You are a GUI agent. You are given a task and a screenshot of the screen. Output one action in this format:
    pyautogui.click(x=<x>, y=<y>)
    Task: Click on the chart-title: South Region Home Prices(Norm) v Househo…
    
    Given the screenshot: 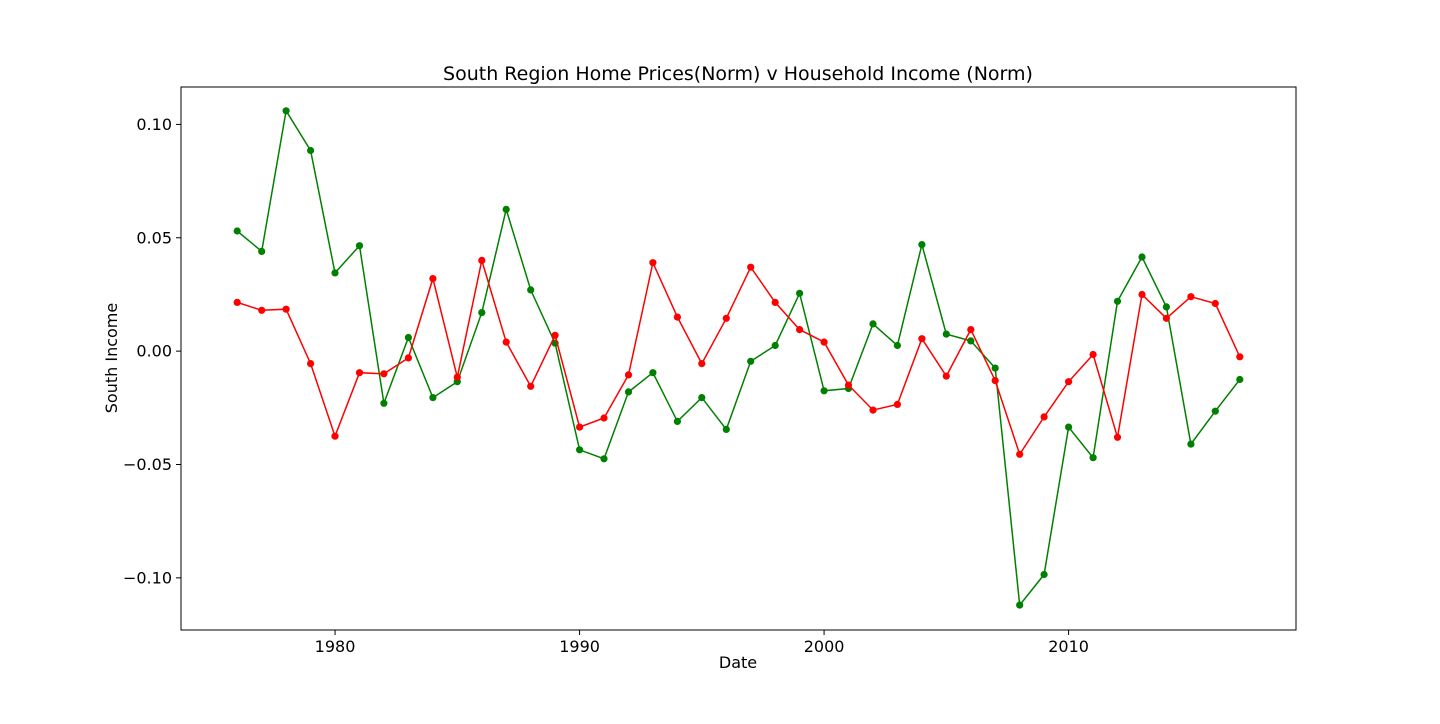 What is the action you would take?
    pyautogui.click(x=738, y=74)
    